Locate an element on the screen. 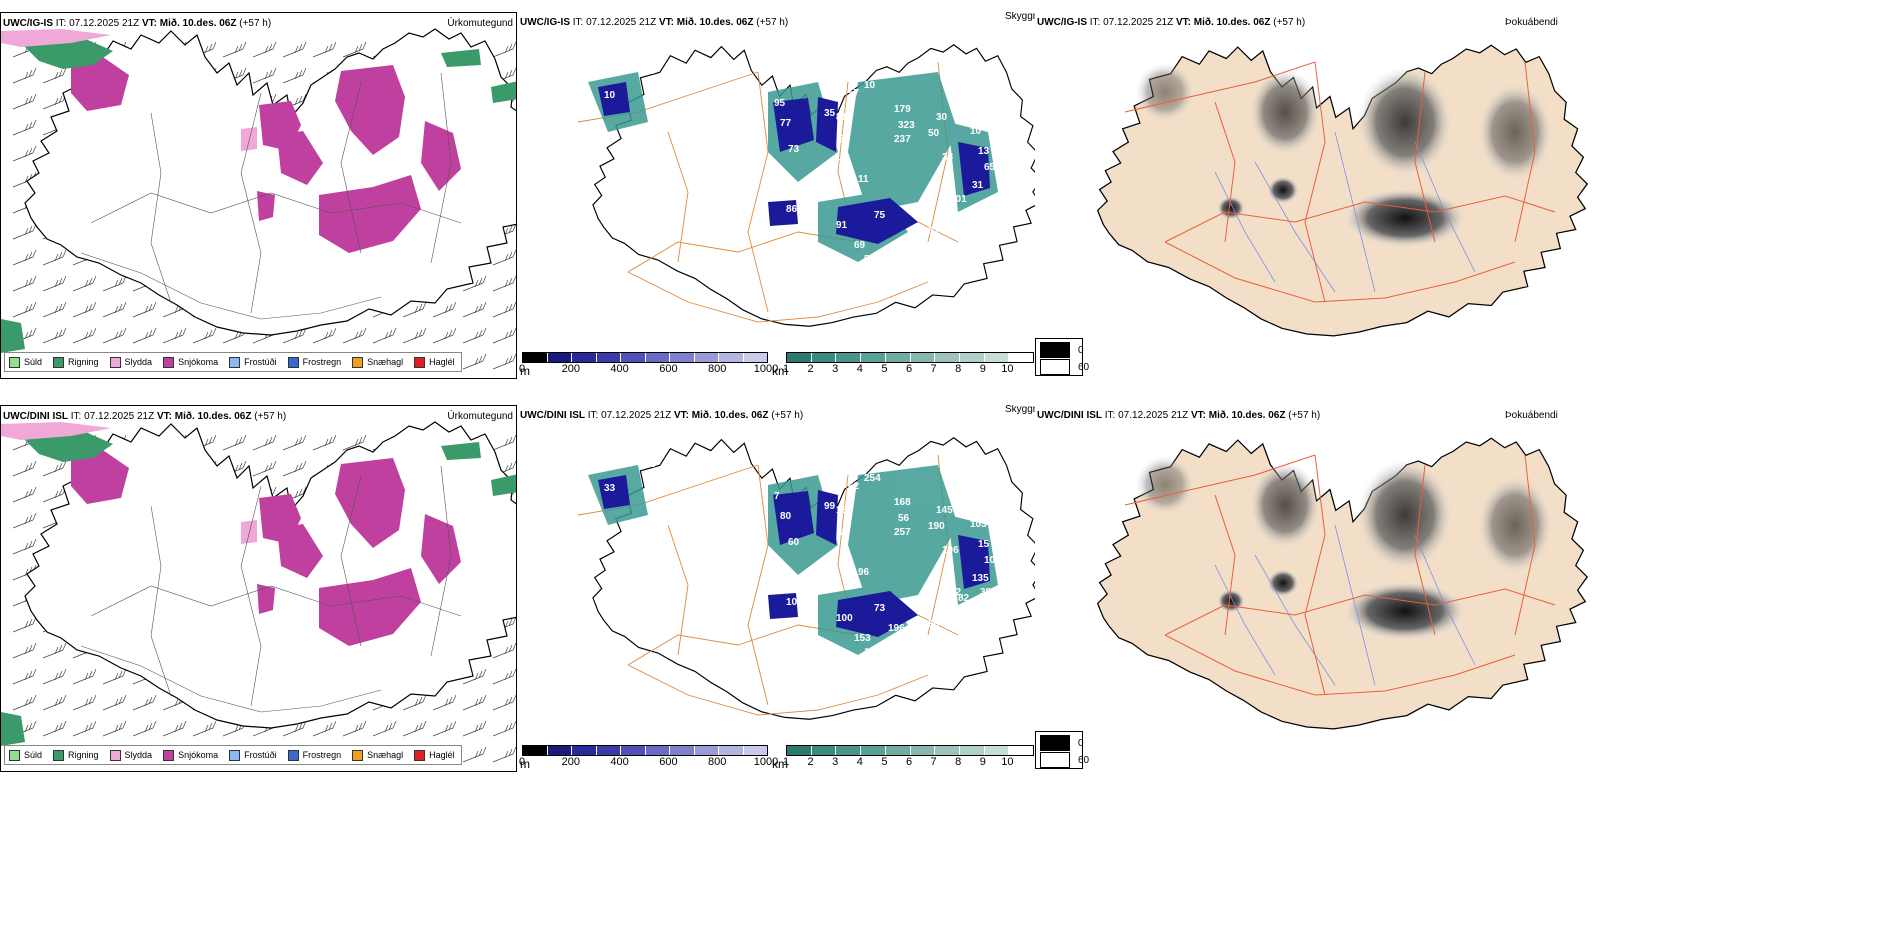 The image size is (1900, 950). model-name: UWC/IG-IS is located at coordinates (1062, 22).